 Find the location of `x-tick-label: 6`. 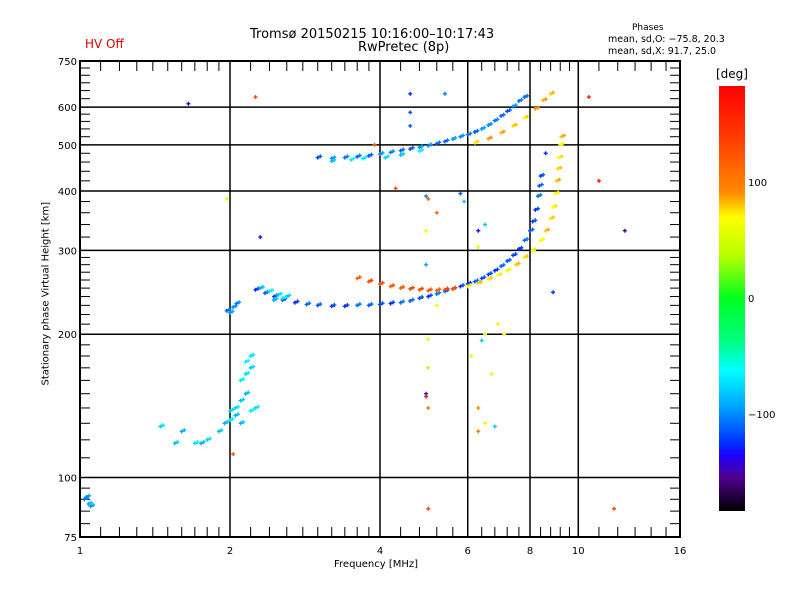

x-tick-label: 6 is located at coordinates (468, 551).